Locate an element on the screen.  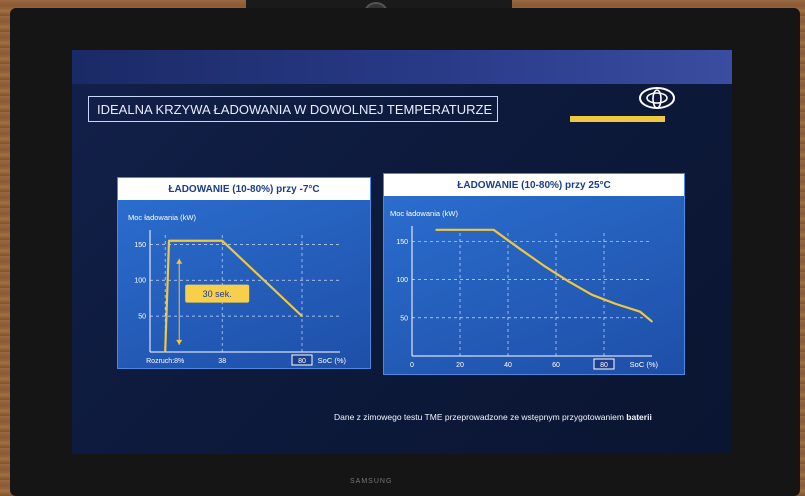
x-tick-label: 38 is located at coordinates (222, 361).